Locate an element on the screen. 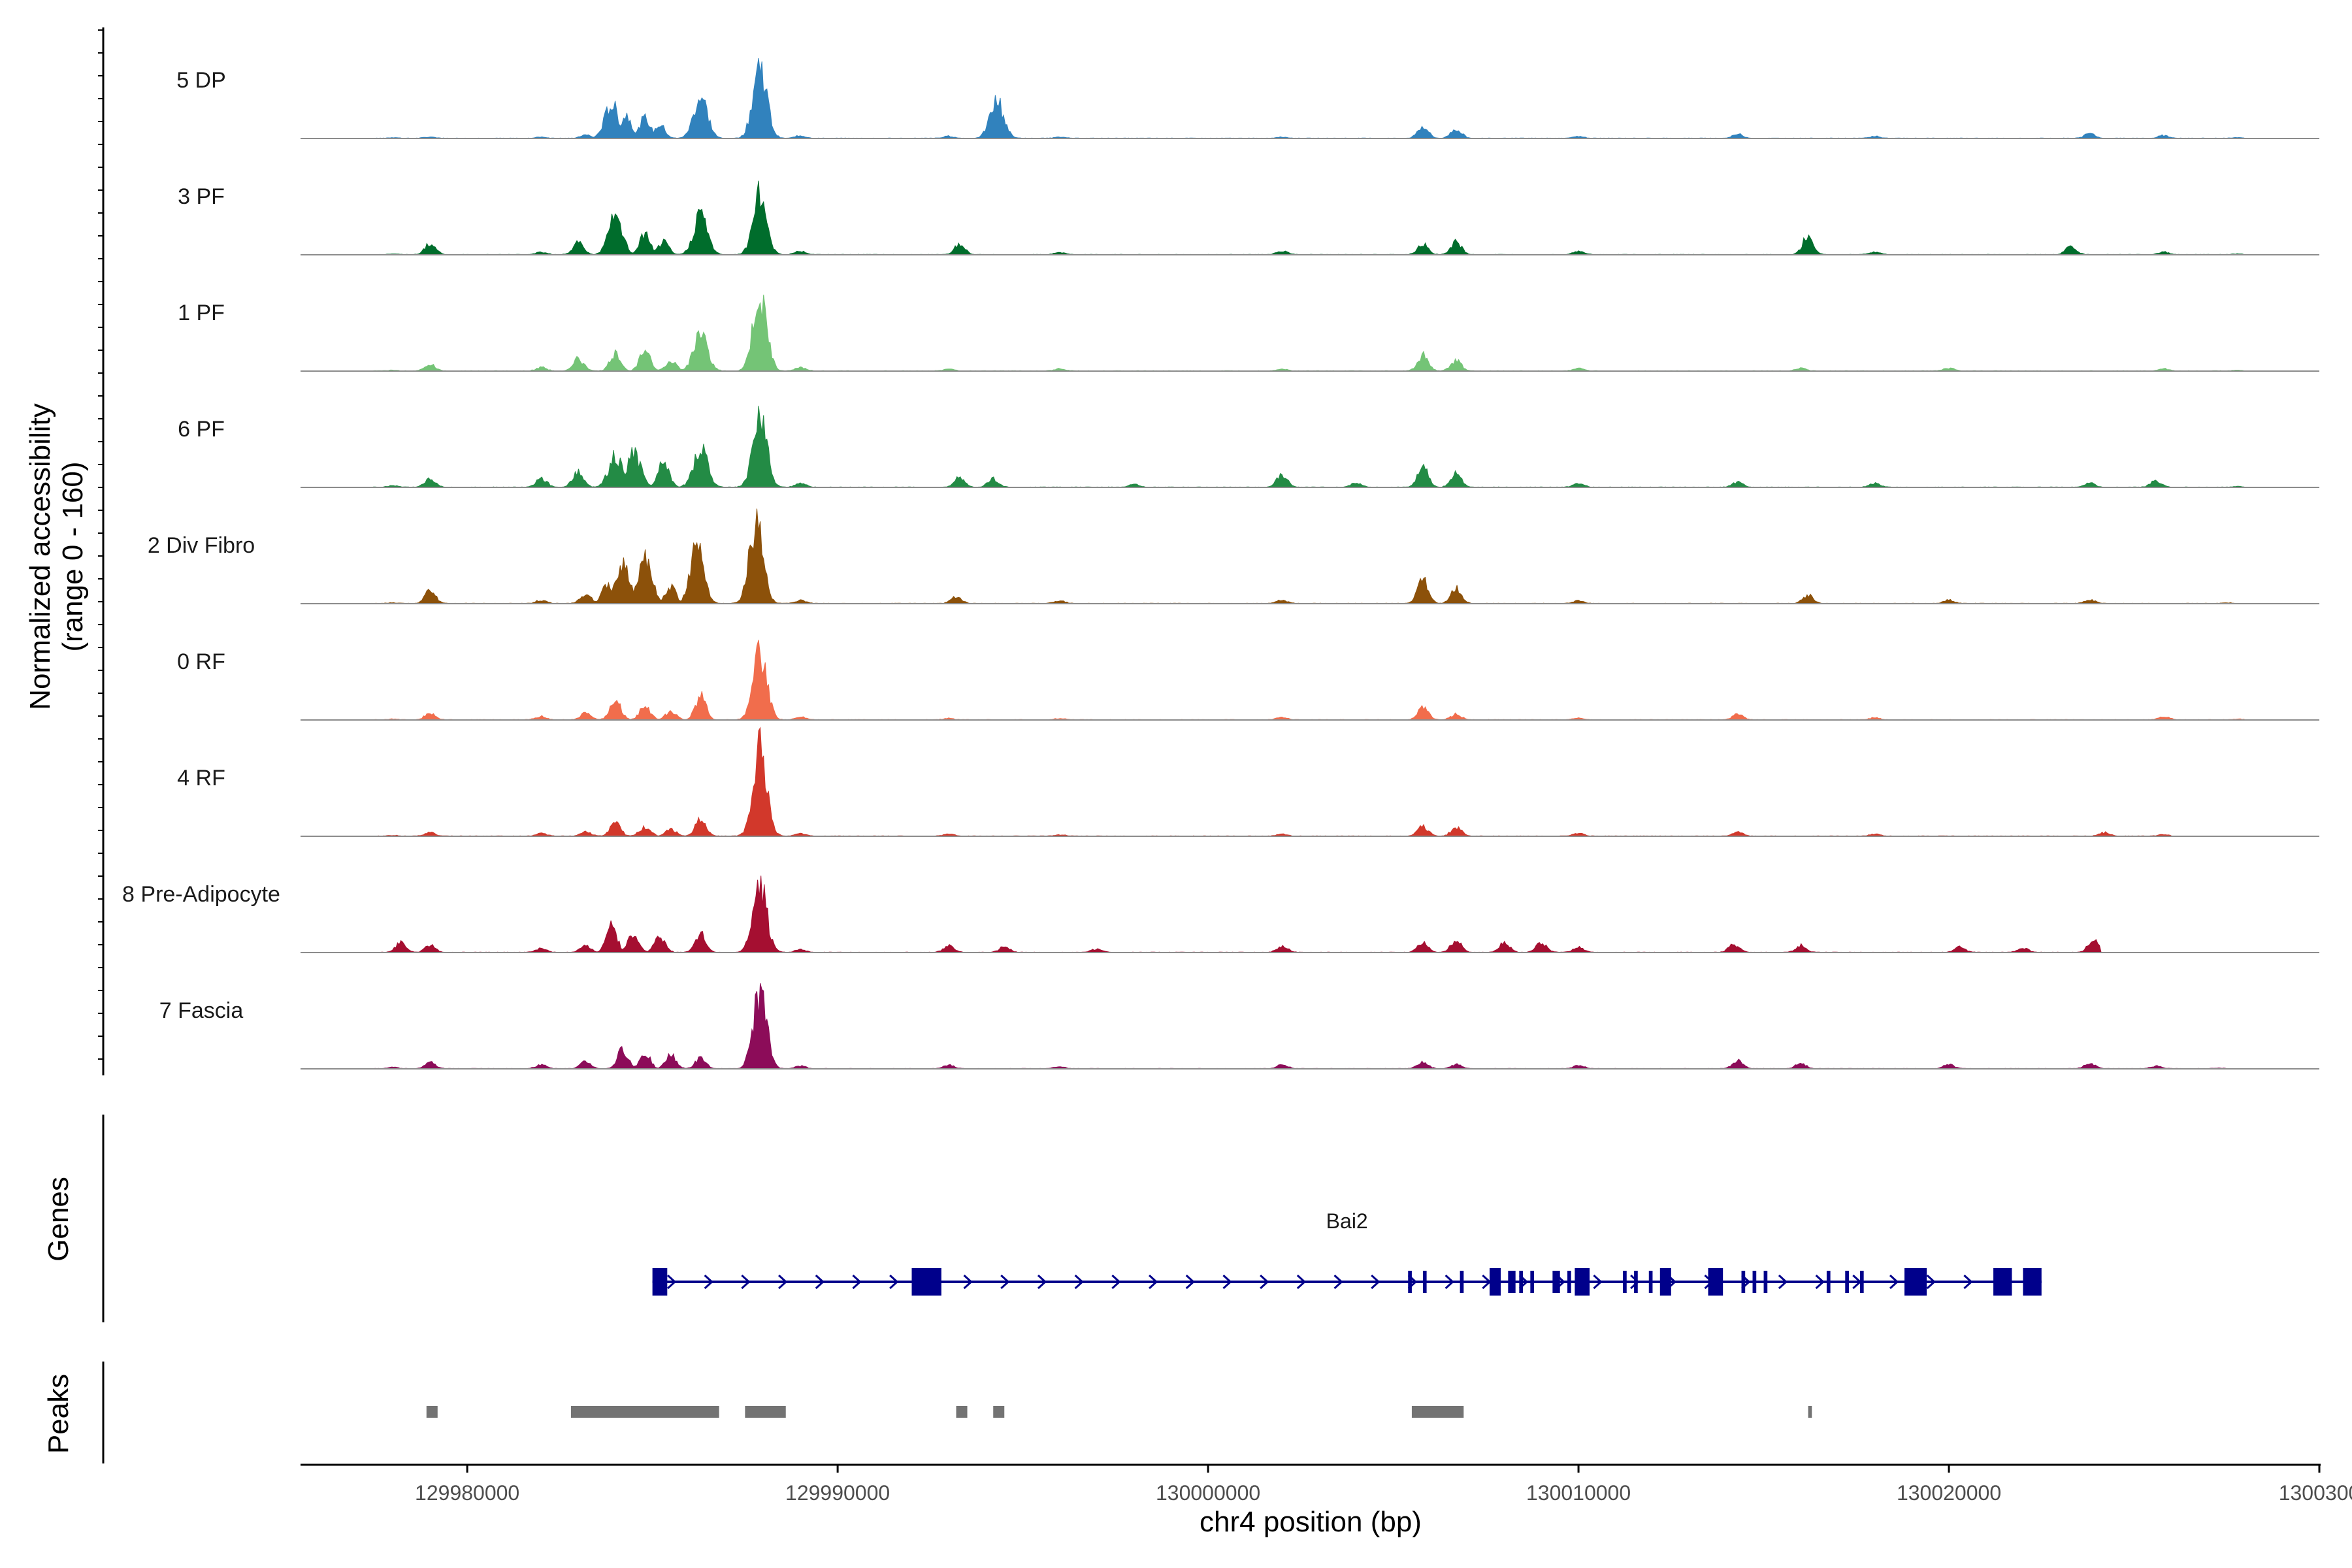 This screenshot has height=1568, width=2352. y-axis-subtitle: (range 0 - 160) is located at coordinates (73, 556).